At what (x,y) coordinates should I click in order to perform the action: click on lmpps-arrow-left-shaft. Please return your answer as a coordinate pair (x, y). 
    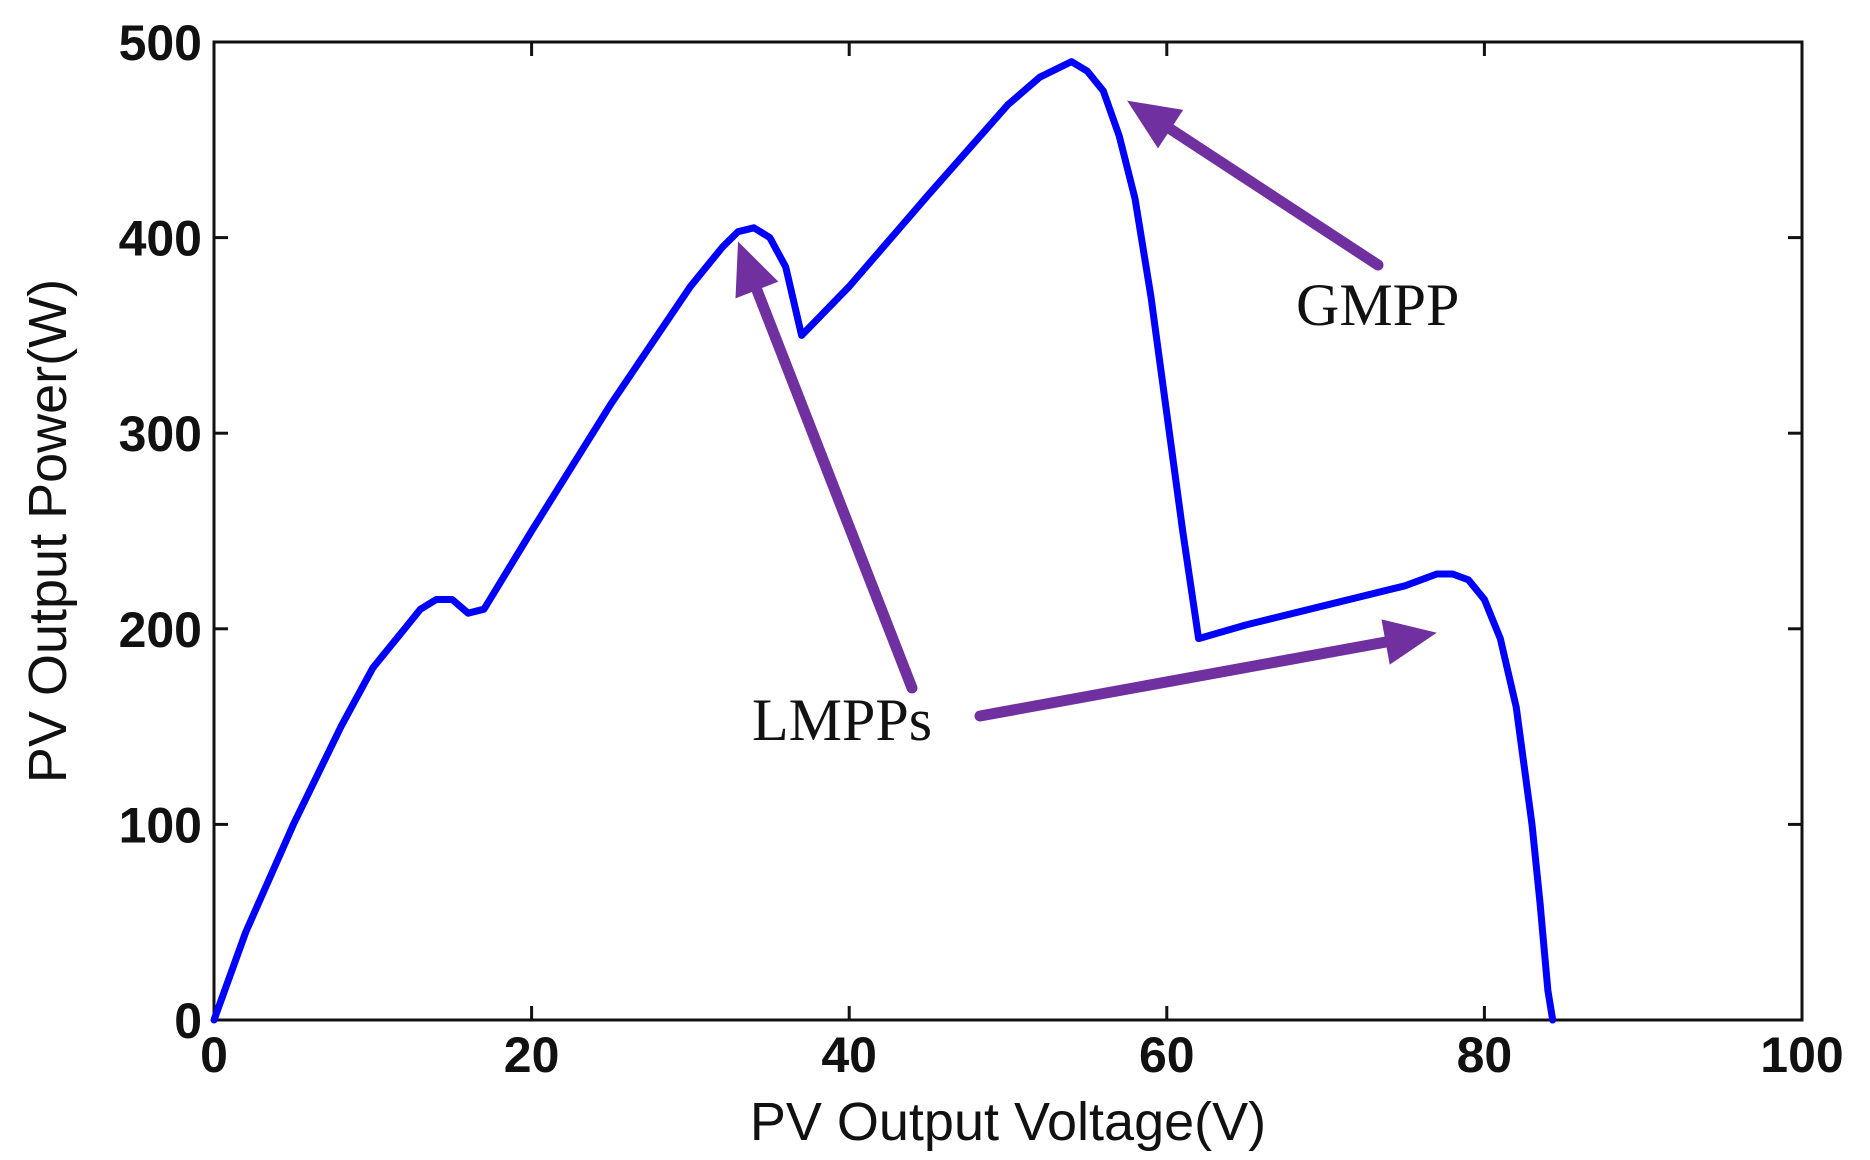
    Looking at the image, I should click on (834, 489).